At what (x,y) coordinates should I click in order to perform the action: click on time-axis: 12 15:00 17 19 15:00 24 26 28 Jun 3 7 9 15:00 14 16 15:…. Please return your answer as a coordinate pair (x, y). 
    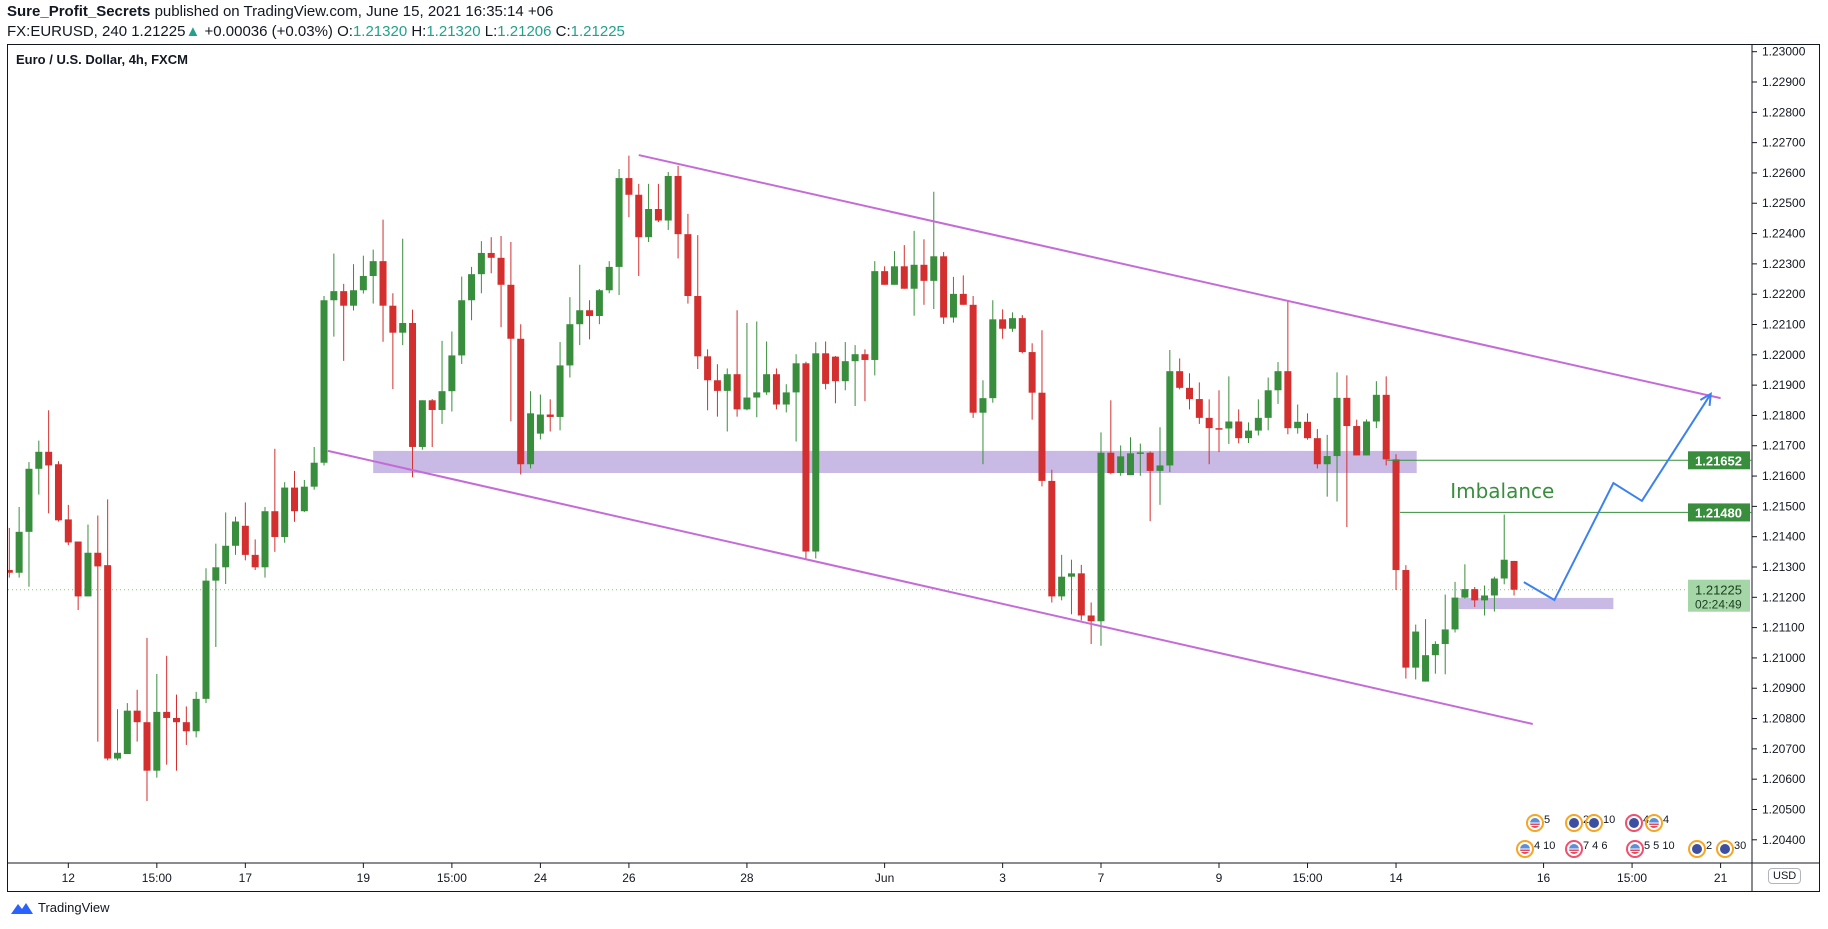
    Looking at the image, I should click on (895, 874).